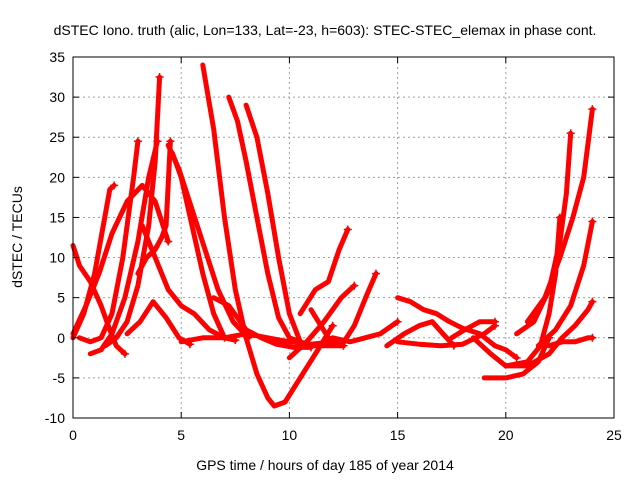 This screenshot has height=480, width=640. I want to click on y-tick-label: 10, so click(57, 258).